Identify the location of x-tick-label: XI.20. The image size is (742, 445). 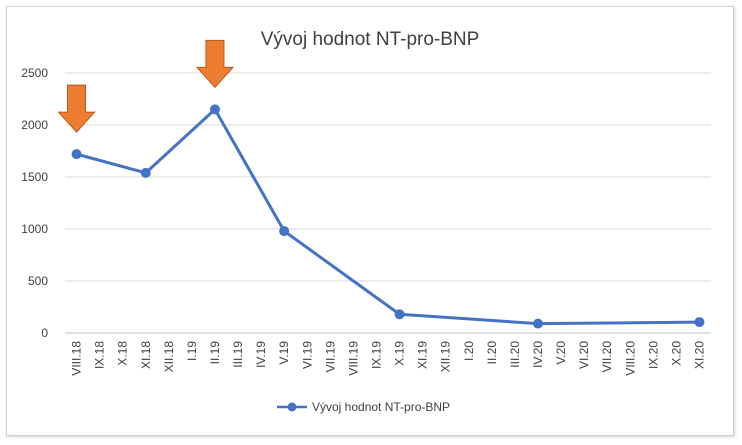
(699, 355).